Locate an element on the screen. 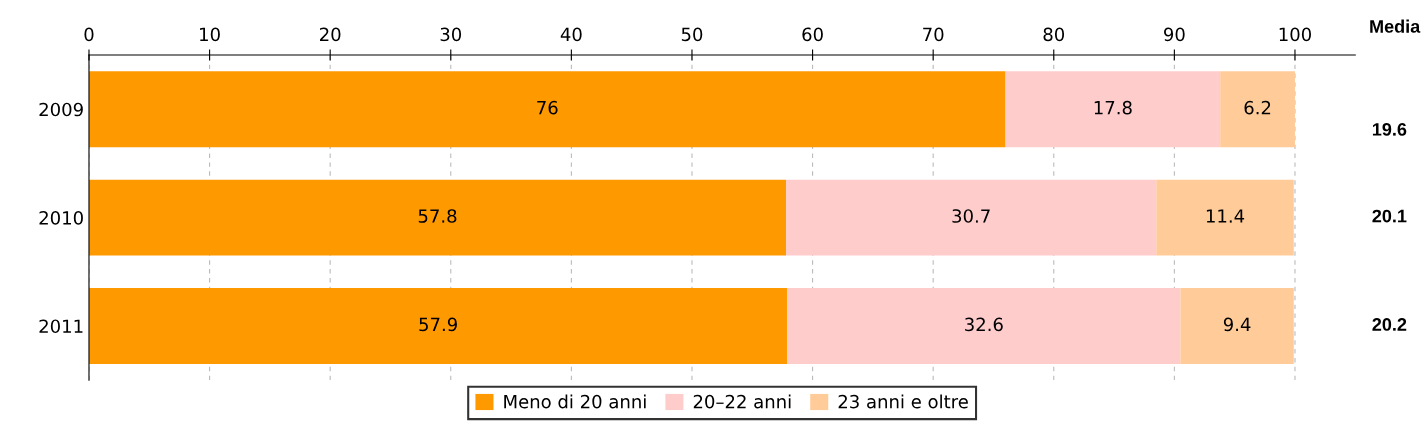 The height and width of the screenshot is (437, 1426). y-tick-label: 2010 is located at coordinates (61, 218).